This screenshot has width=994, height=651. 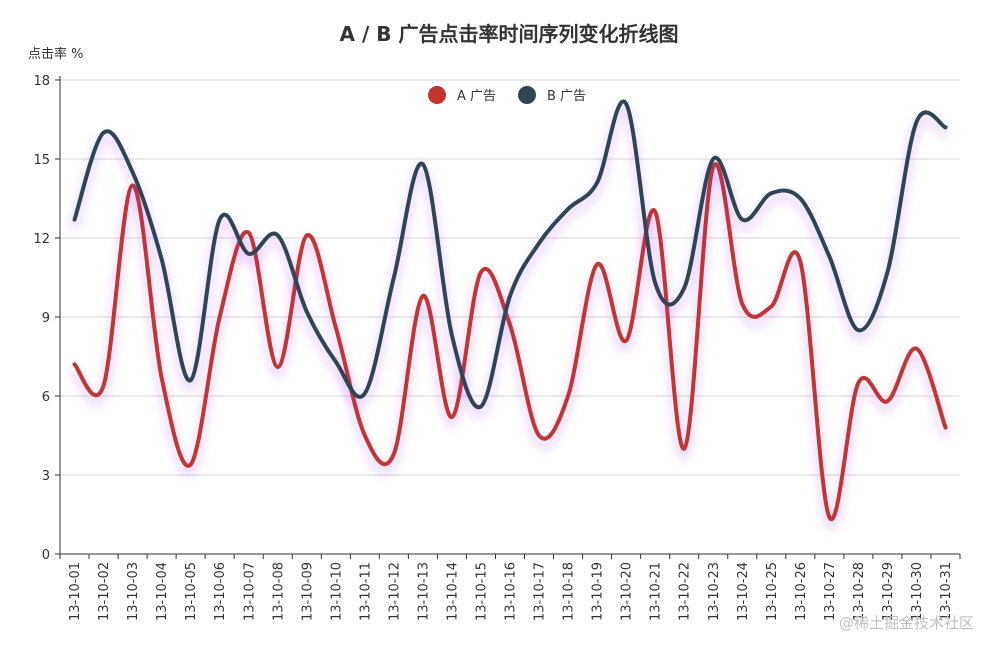 What do you see at coordinates (511, 591) in the screenshot?
I see `x-tick-label: 13-10-16` at bounding box center [511, 591].